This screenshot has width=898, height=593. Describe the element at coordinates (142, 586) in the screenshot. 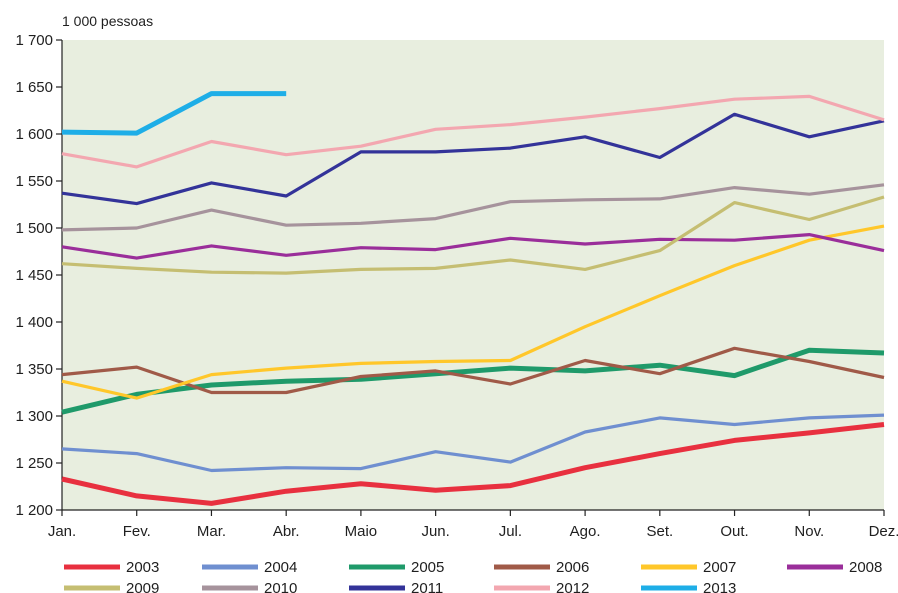

I see `legend-label-2009: 2009` at that location.